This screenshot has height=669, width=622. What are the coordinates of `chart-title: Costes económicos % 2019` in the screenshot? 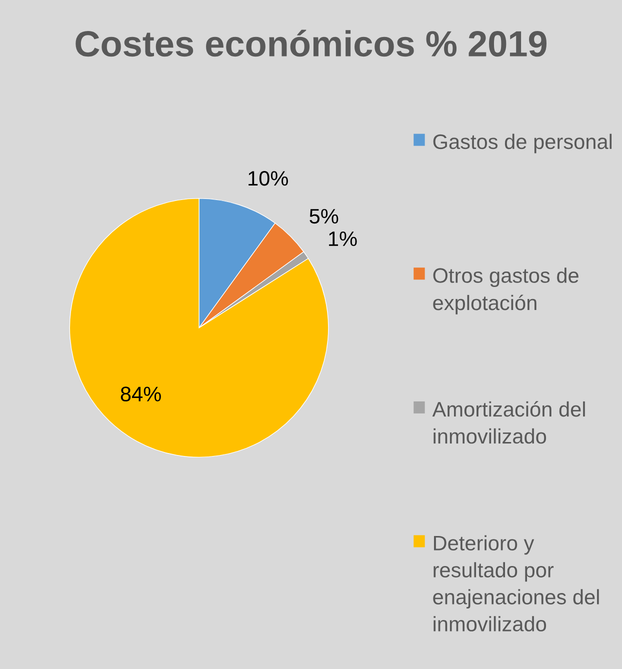 It's located at (311, 43).